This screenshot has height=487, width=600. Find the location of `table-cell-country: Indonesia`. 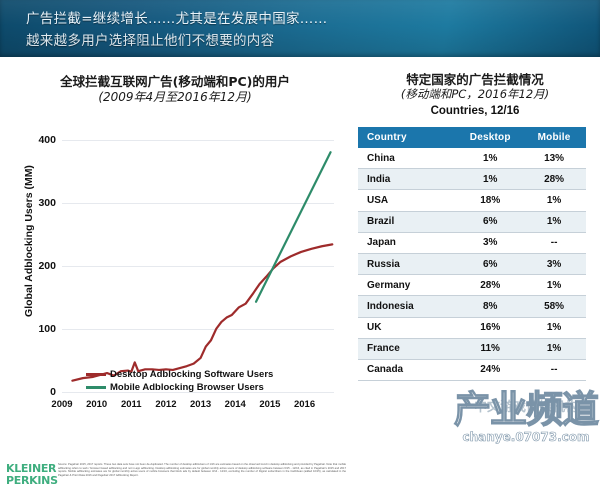

table-cell-country: Indonesia is located at coordinates (408, 306).